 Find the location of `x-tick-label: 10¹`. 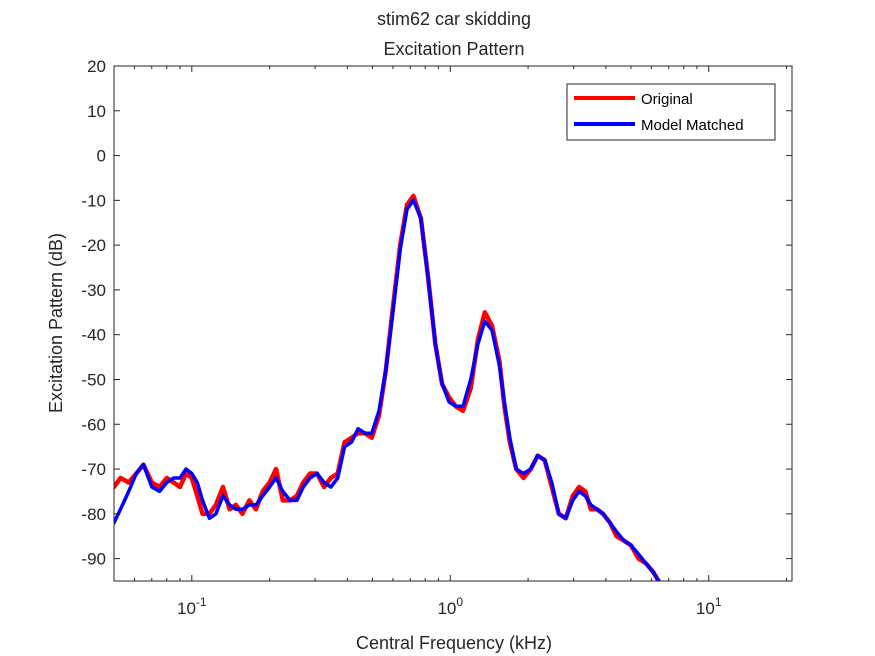

x-tick-label: 10¹ is located at coordinates (709, 606).